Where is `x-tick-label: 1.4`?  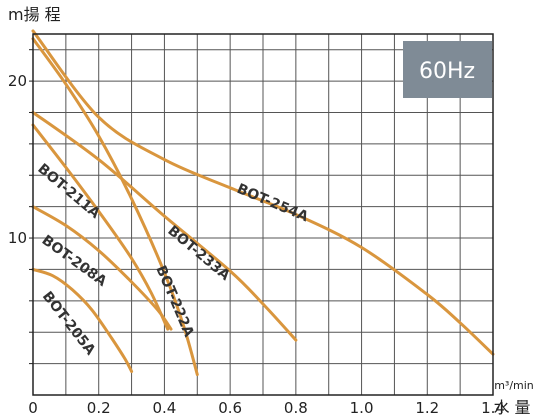 x-tick-label: 1.4 is located at coordinates (493, 407).